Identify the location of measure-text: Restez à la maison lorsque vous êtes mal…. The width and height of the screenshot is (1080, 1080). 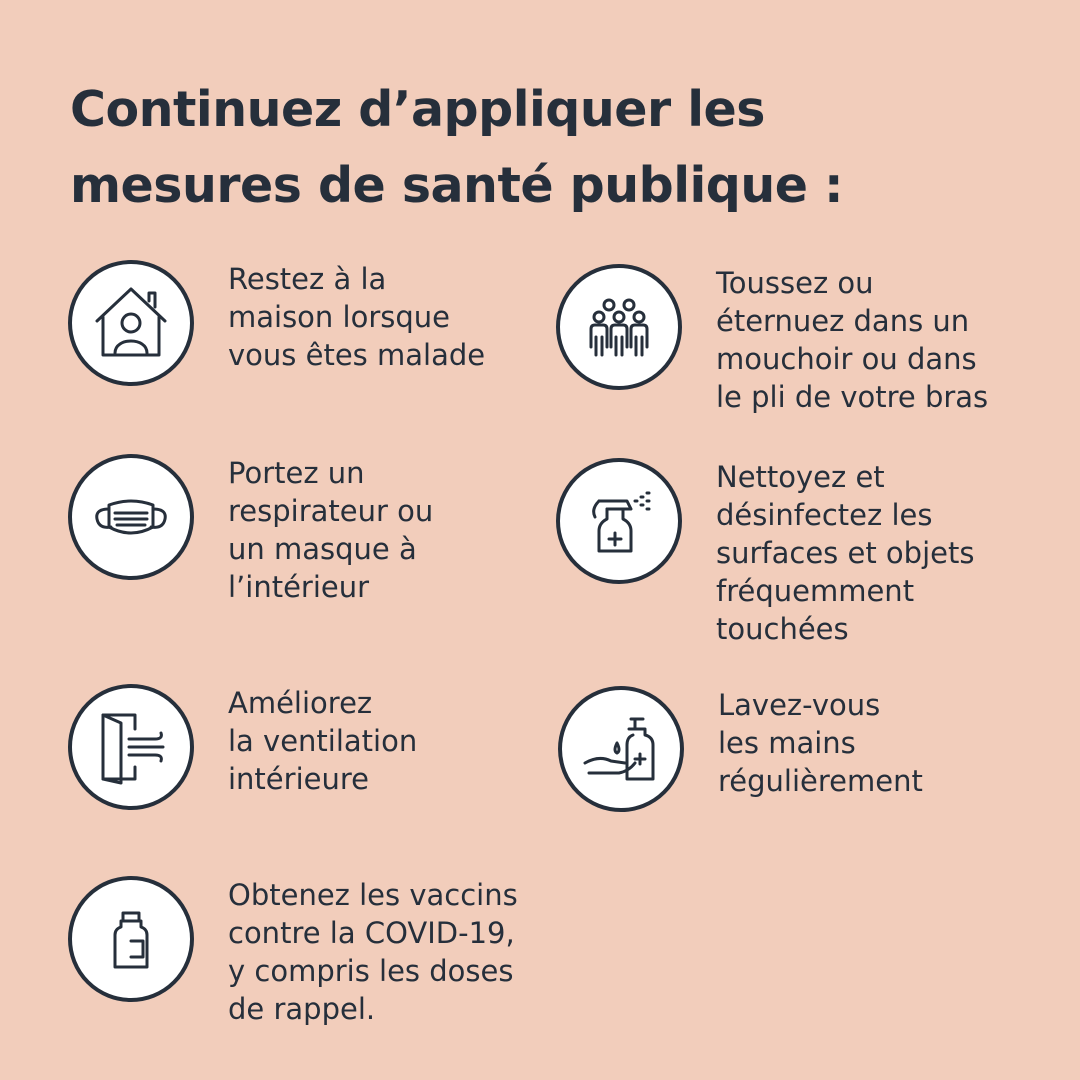
(357, 317).